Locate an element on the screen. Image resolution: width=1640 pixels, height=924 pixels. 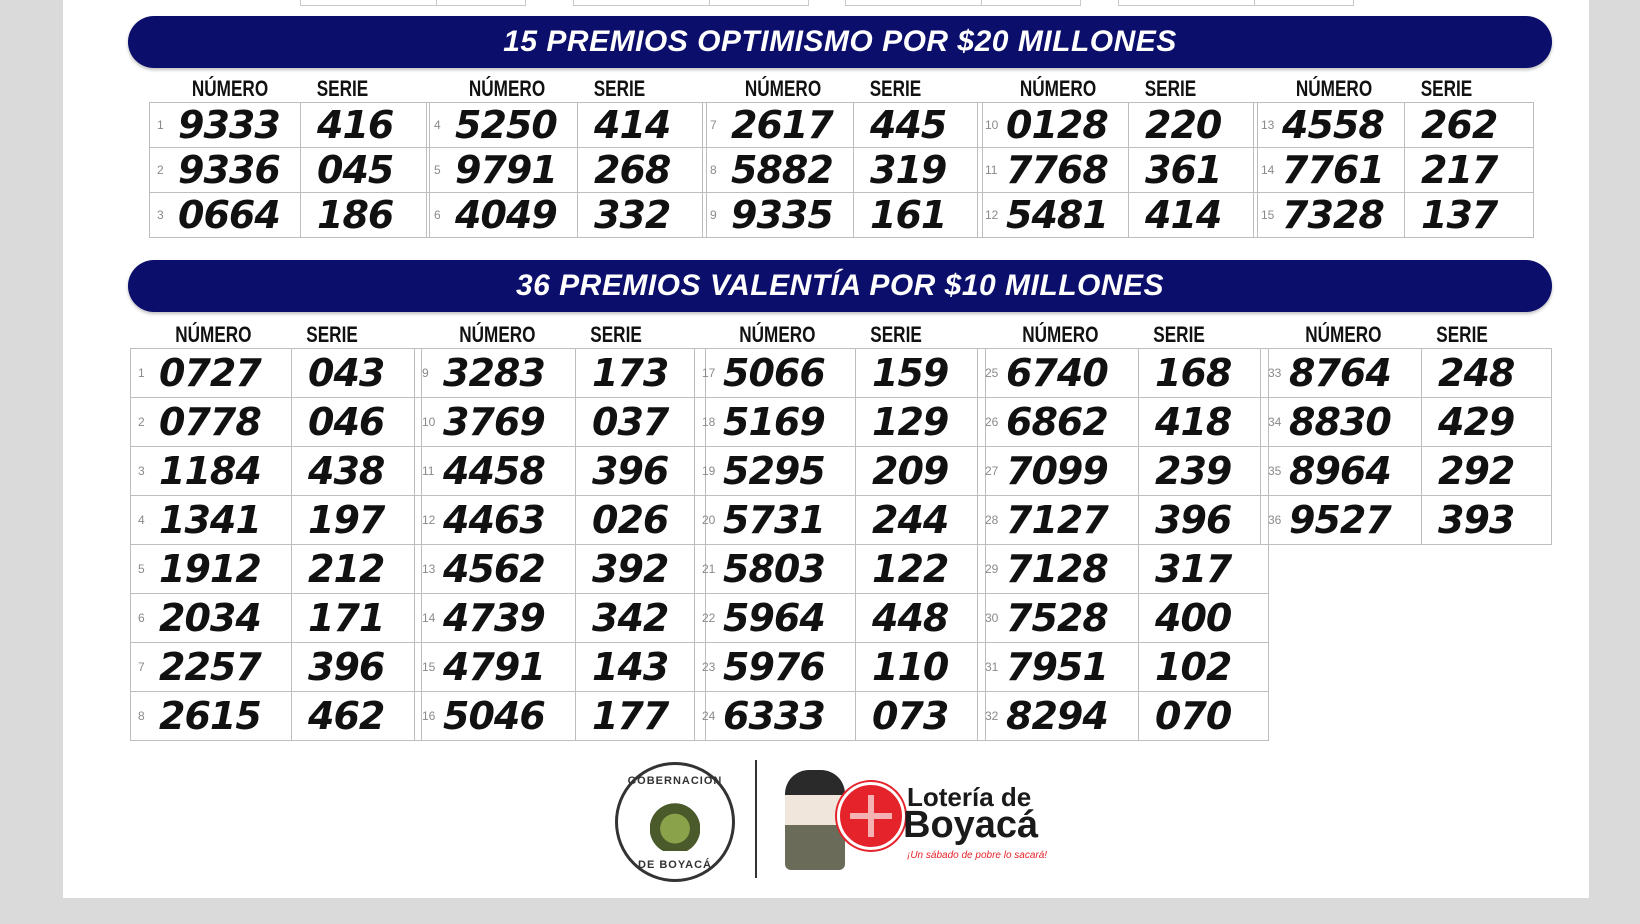
gobernacion-boyaca-seal-icon: GOBERNACIÓN DE BOYACÁ is located at coordinates (675, 822).